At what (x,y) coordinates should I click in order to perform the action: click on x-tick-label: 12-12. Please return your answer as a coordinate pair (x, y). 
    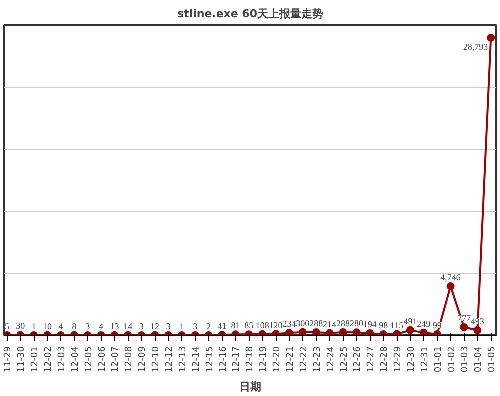
    Looking at the image, I should click on (170, 359).